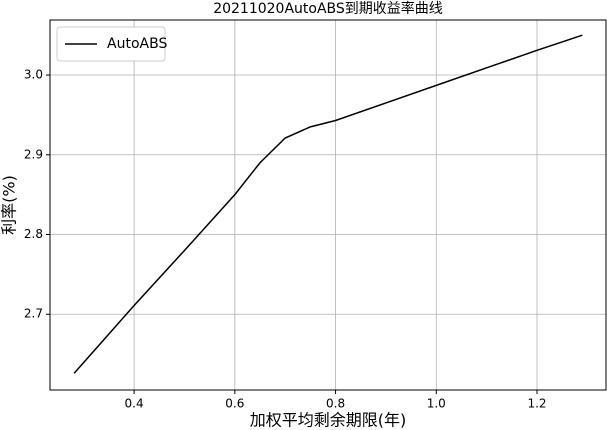  Describe the element at coordinates (33, 75) in the screenshot. I see `y-tick-label: 3.0` at that location.